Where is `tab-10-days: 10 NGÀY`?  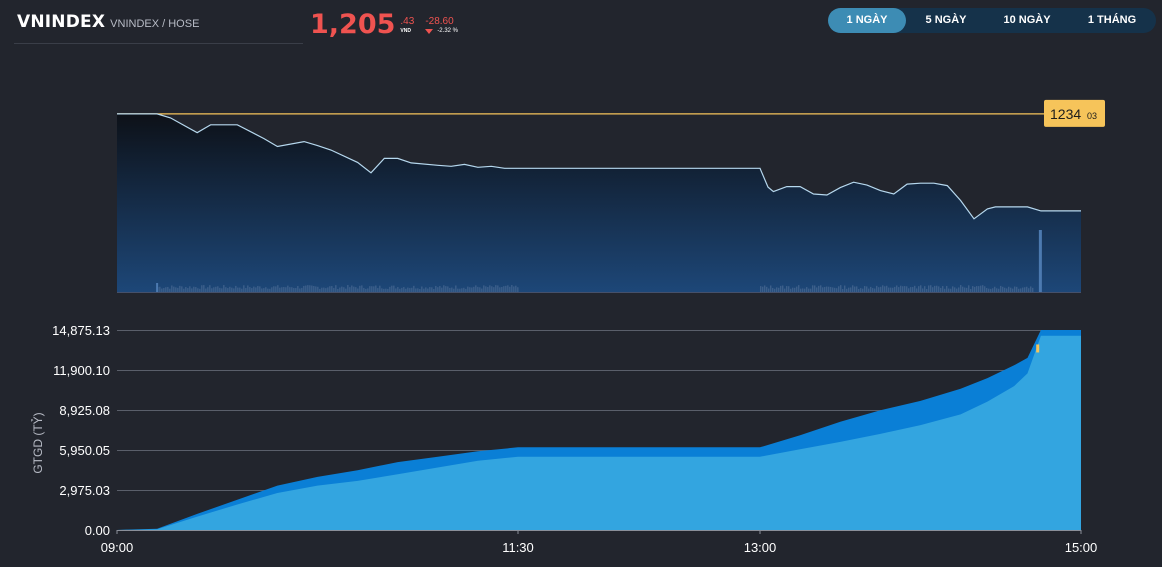
tab-10-days: 10 NGÀY is located at coordinates (1027, 20).